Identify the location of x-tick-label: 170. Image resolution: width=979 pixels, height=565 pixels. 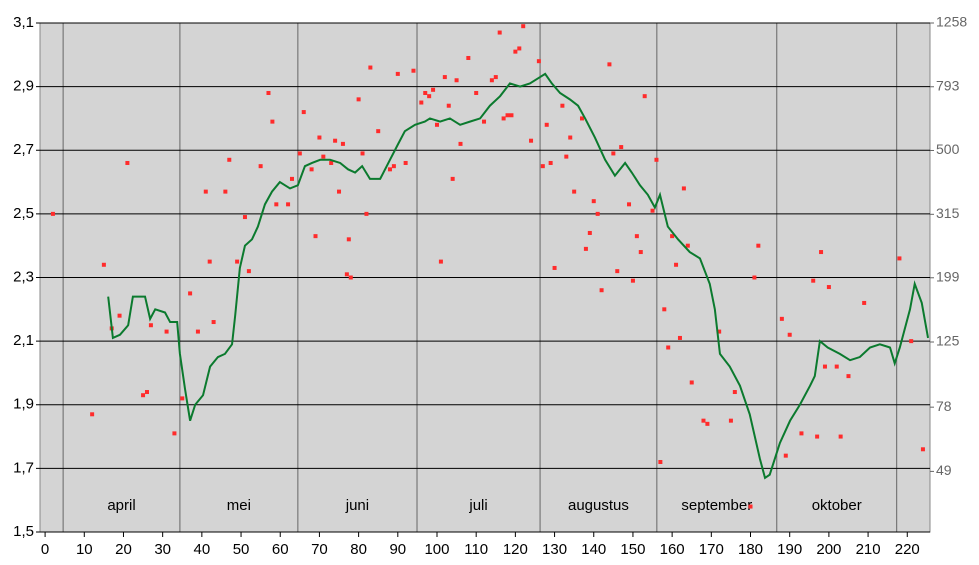
(711, 549).